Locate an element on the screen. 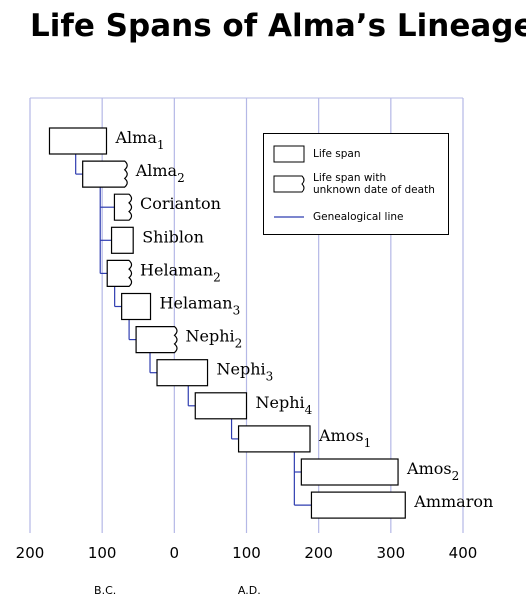 This screenshot has width=526, height=606. person-name: Ammaron is located at coordinates (453, 501).